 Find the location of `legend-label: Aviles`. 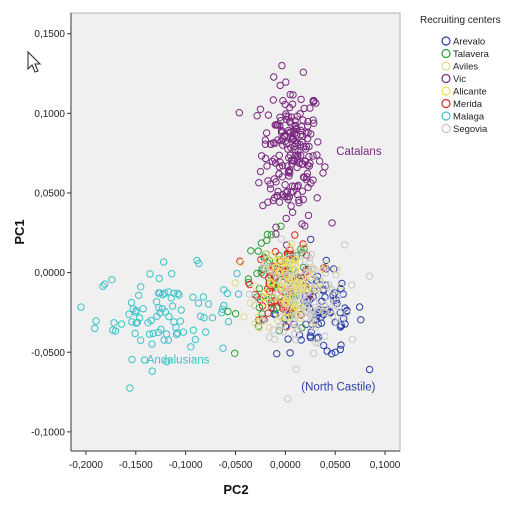

legend-label: Aviles is located at coordinates (465, 67).